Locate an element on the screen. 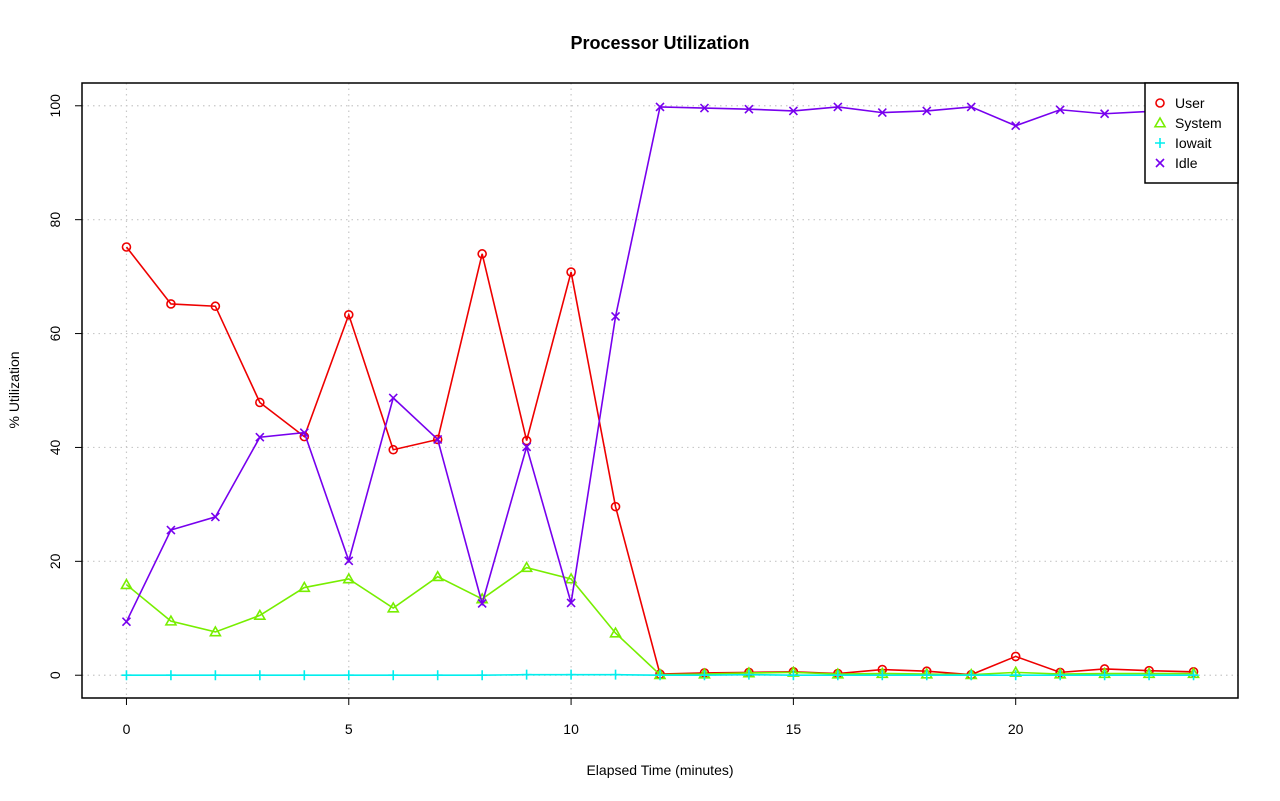 The height and width of the screenshot is (801, 1280). legend-marker-system is located at coordinates (1160, 122).